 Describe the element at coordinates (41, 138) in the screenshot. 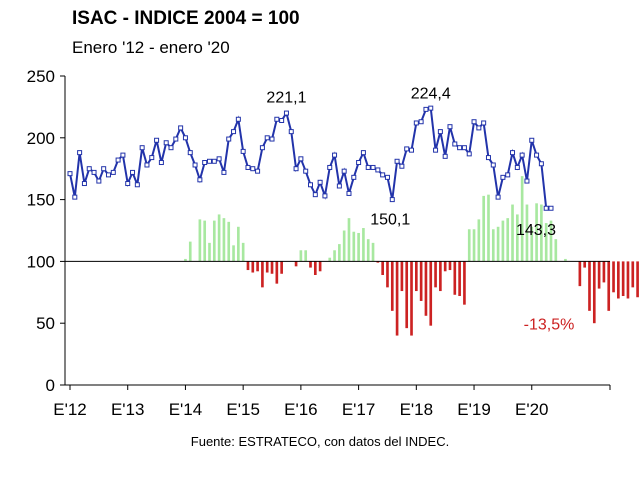

I see `y-tick-label: 200` at that location.